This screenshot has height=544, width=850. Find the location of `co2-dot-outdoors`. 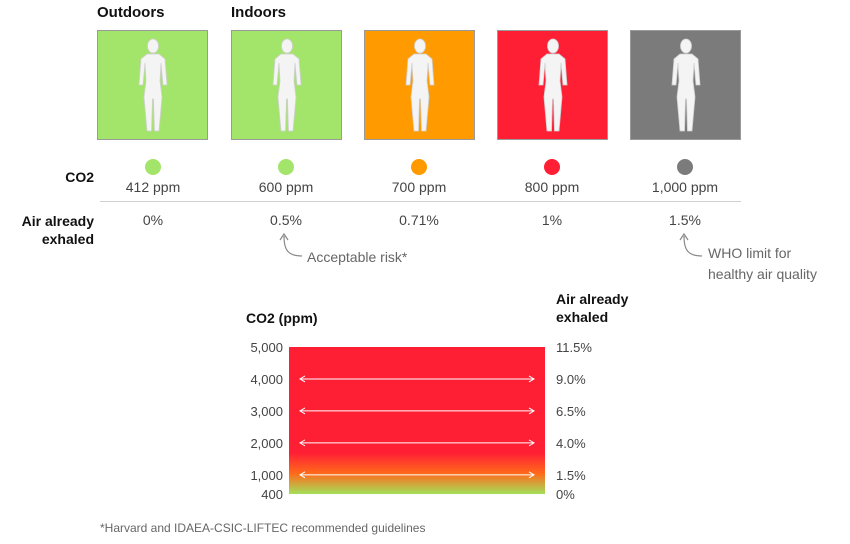

co2-dot-outdoors is located at coordinates (153, 167).